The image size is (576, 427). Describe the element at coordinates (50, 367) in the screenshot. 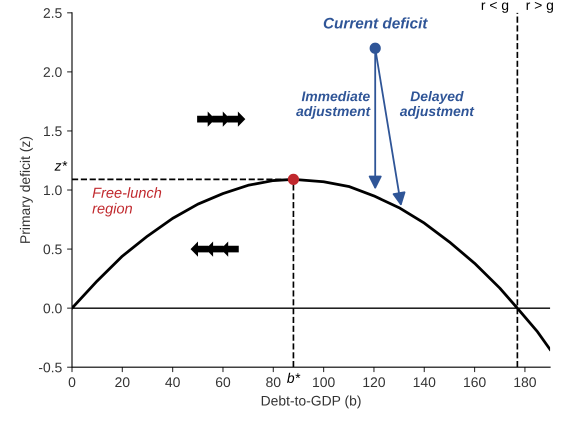

I see `y-tick-label: -0.5` at that location.